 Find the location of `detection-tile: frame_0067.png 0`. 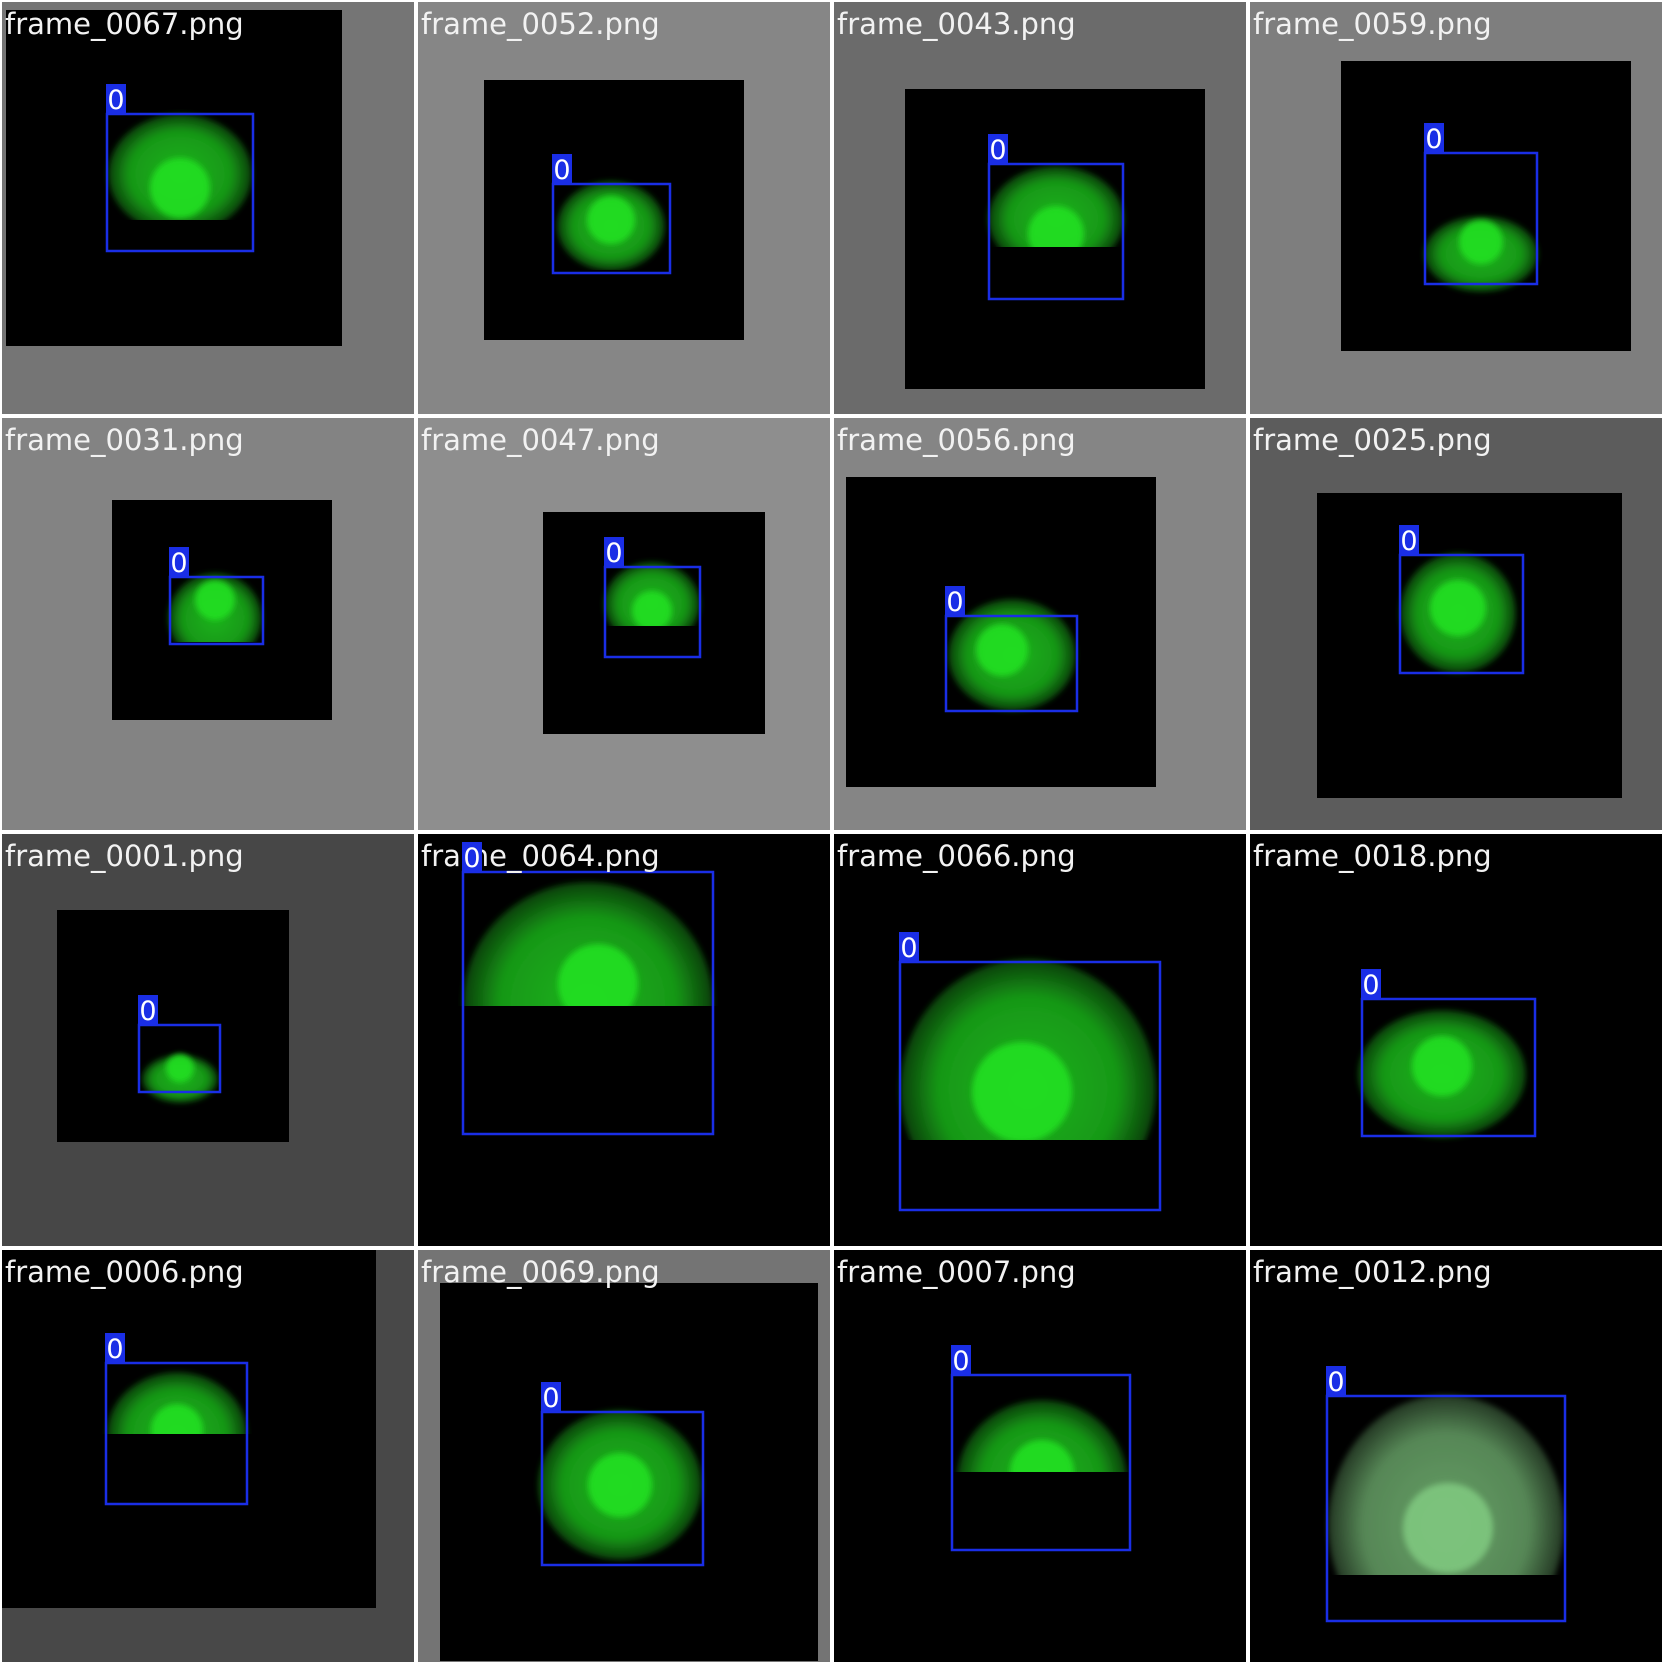

detection-tile: frame_0067.png 0 is located at coordinates (208, 208).